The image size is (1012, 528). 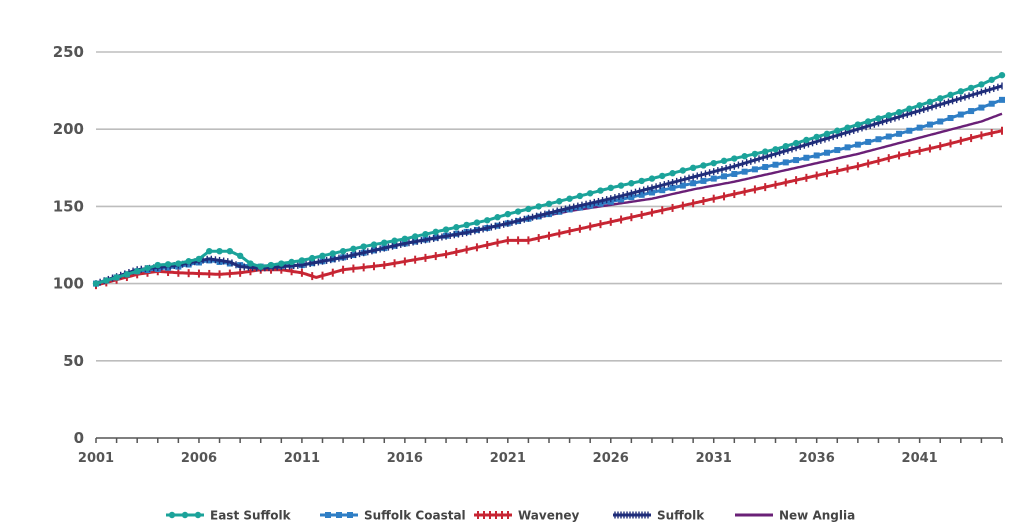 What do you see at coordinates (817, 458) in the screenshot?
I see `x-tick-label: 2036` at bounding box center [817, 458].